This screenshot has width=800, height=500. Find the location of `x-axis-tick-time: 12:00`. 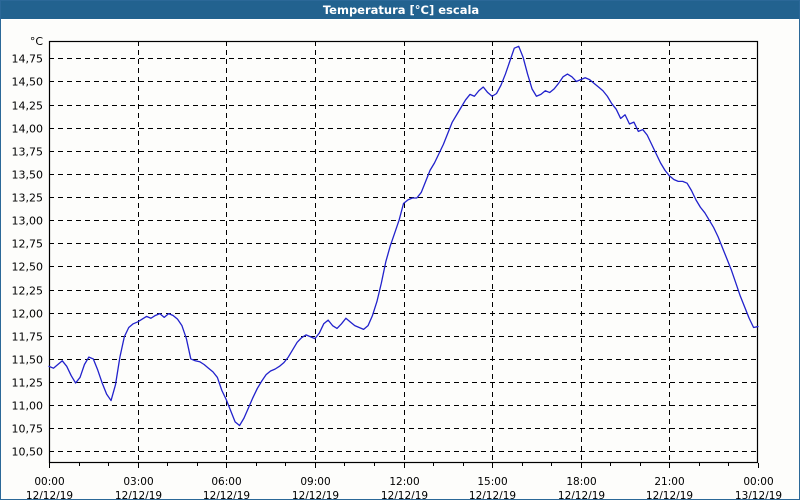

x-axis-tick-time: 12:00 is located at coordinates (404, 482).